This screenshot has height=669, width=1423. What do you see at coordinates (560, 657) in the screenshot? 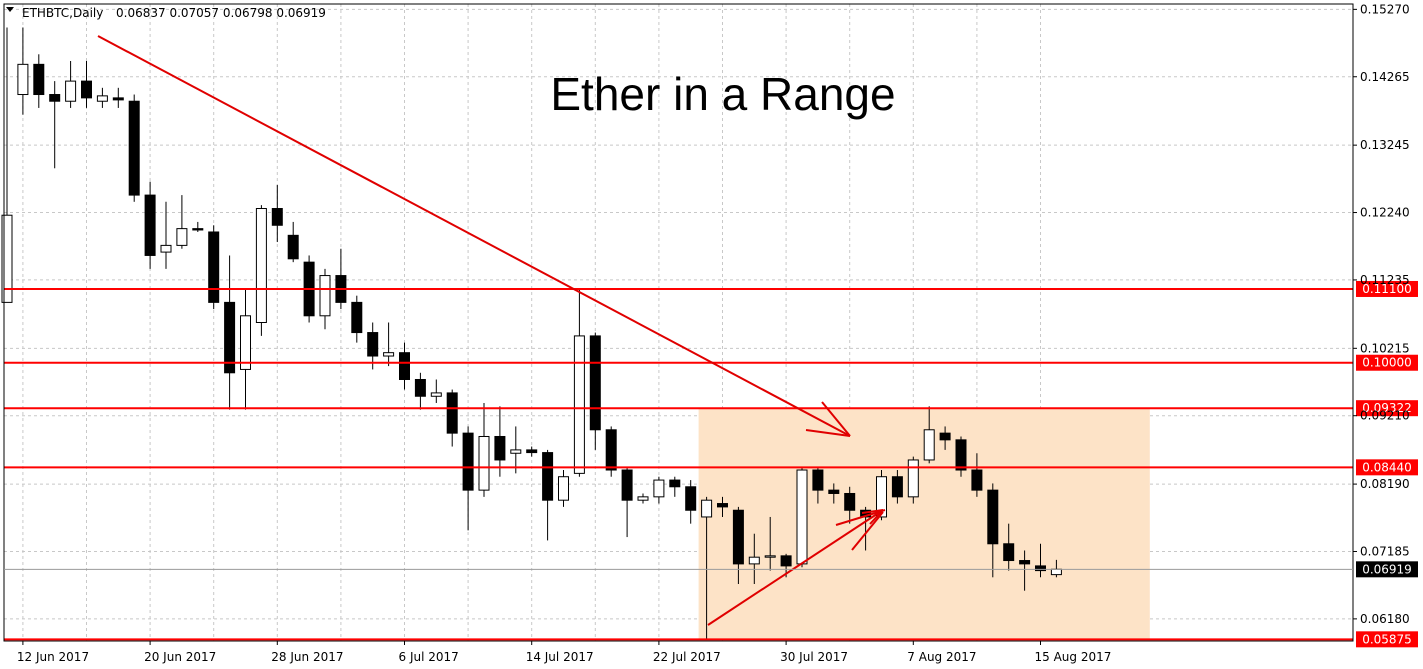
I see `x-tick-label: 14 Jul 2017` at bounding box center [560, 657].